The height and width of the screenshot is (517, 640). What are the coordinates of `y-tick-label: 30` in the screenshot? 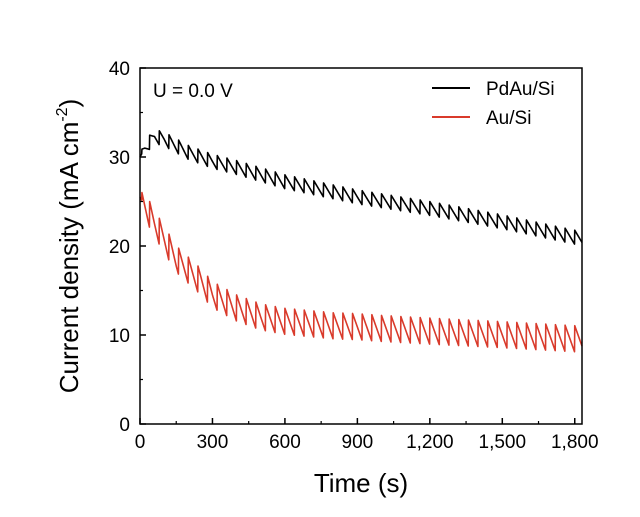 It's located at (119, 158).